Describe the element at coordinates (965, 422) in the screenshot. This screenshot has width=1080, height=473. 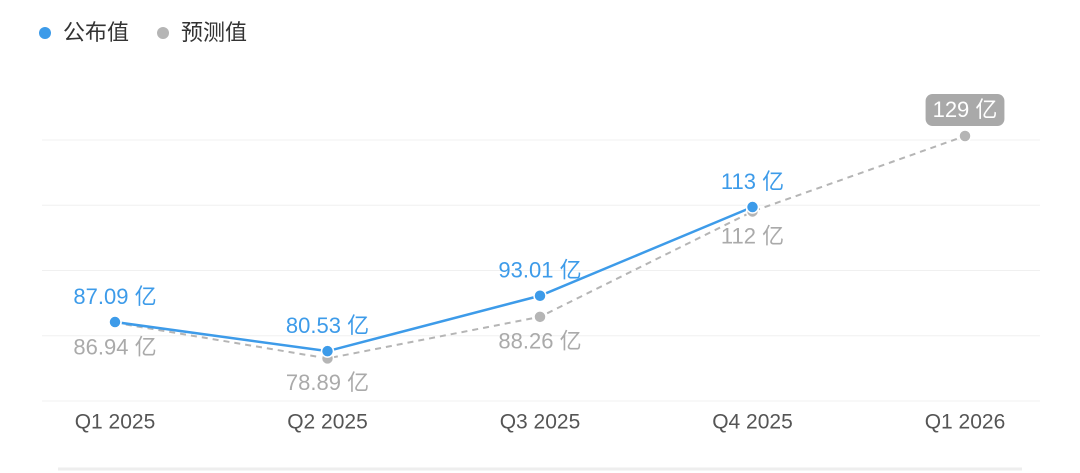
I see `x-tick-label: Q1 2026` at that location.